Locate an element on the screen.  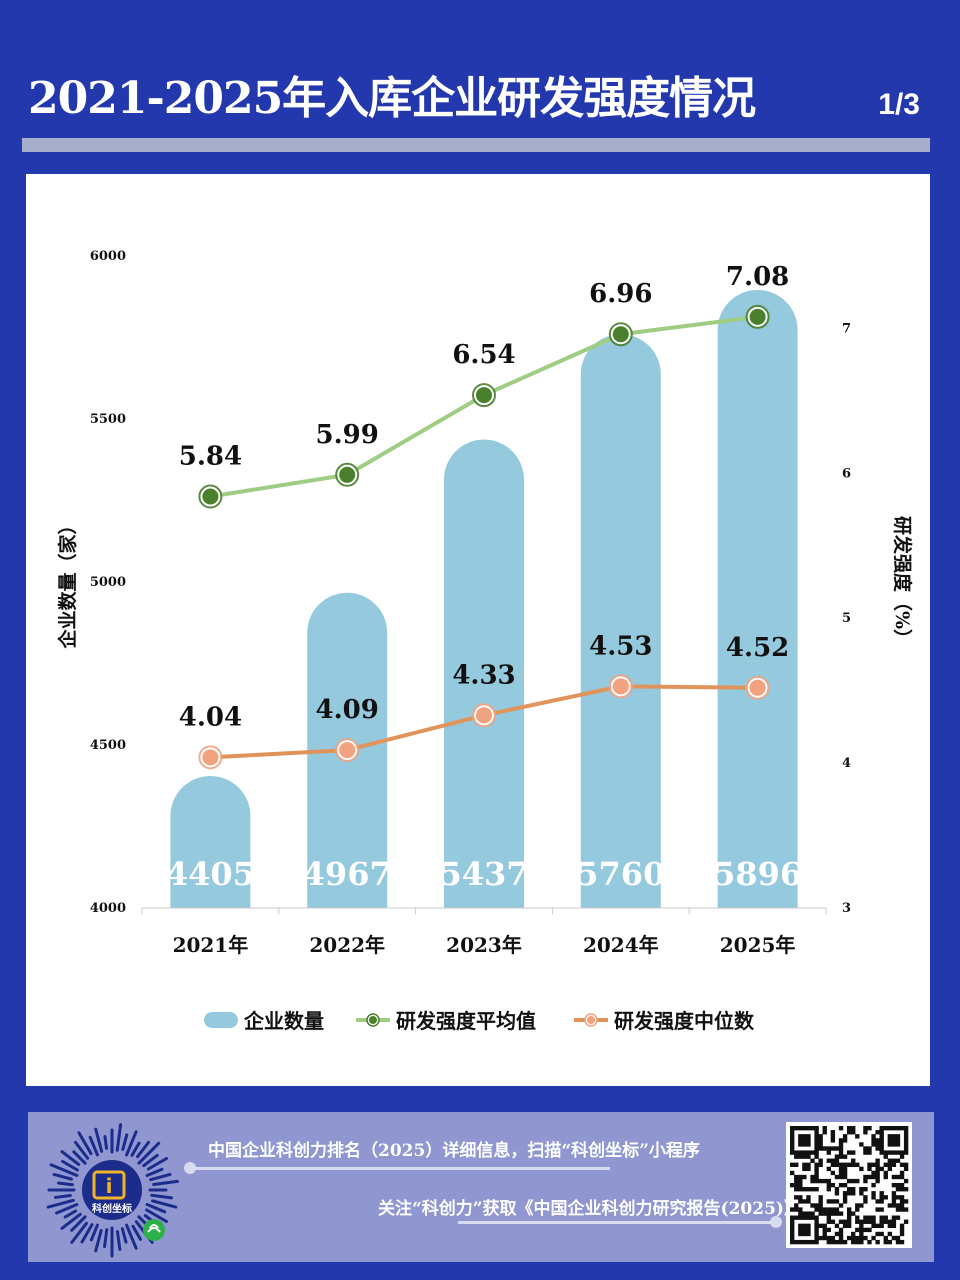
left-axis-title: 企业数量（家） is located at coordinates (67, 582).